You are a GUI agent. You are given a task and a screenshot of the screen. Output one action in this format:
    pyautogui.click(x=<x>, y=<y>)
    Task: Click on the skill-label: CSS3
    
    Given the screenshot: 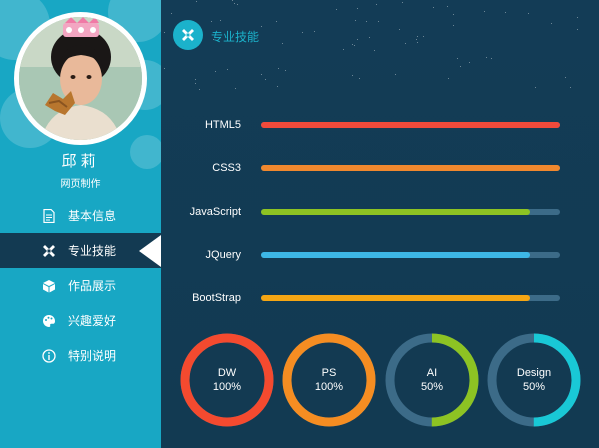 What is the action you would take?
    pyautogui.click(x=226, y=168)
    